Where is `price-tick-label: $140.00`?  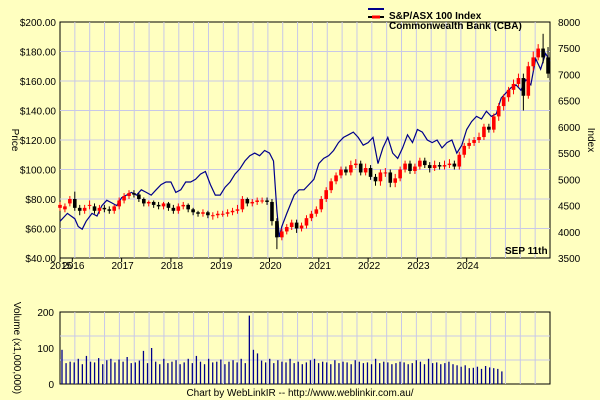 price-tick-label: $140.00 is located at coordinates (38, 112).